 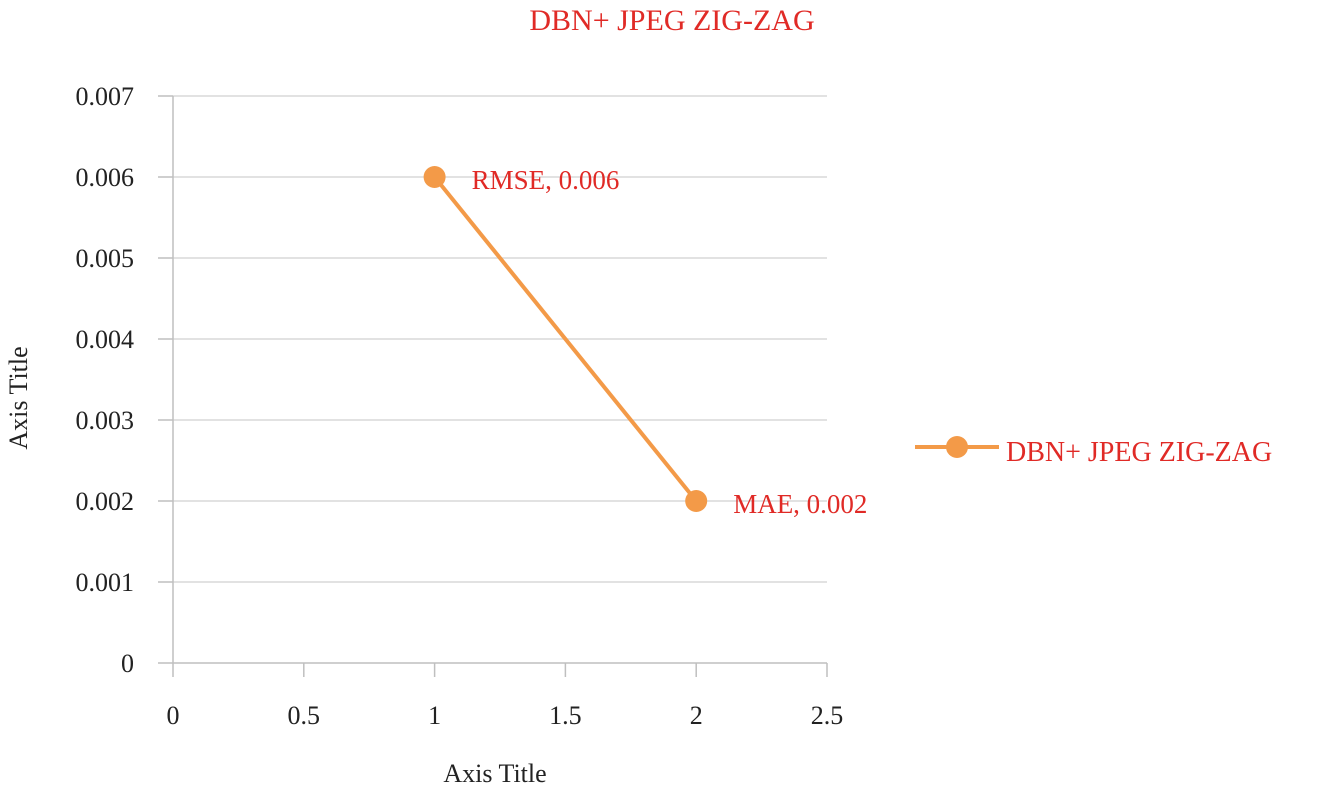 What do you see at coordinates (957, 447) in the screenshot?
I see `legend-marker` at bounding box center [957, 447].